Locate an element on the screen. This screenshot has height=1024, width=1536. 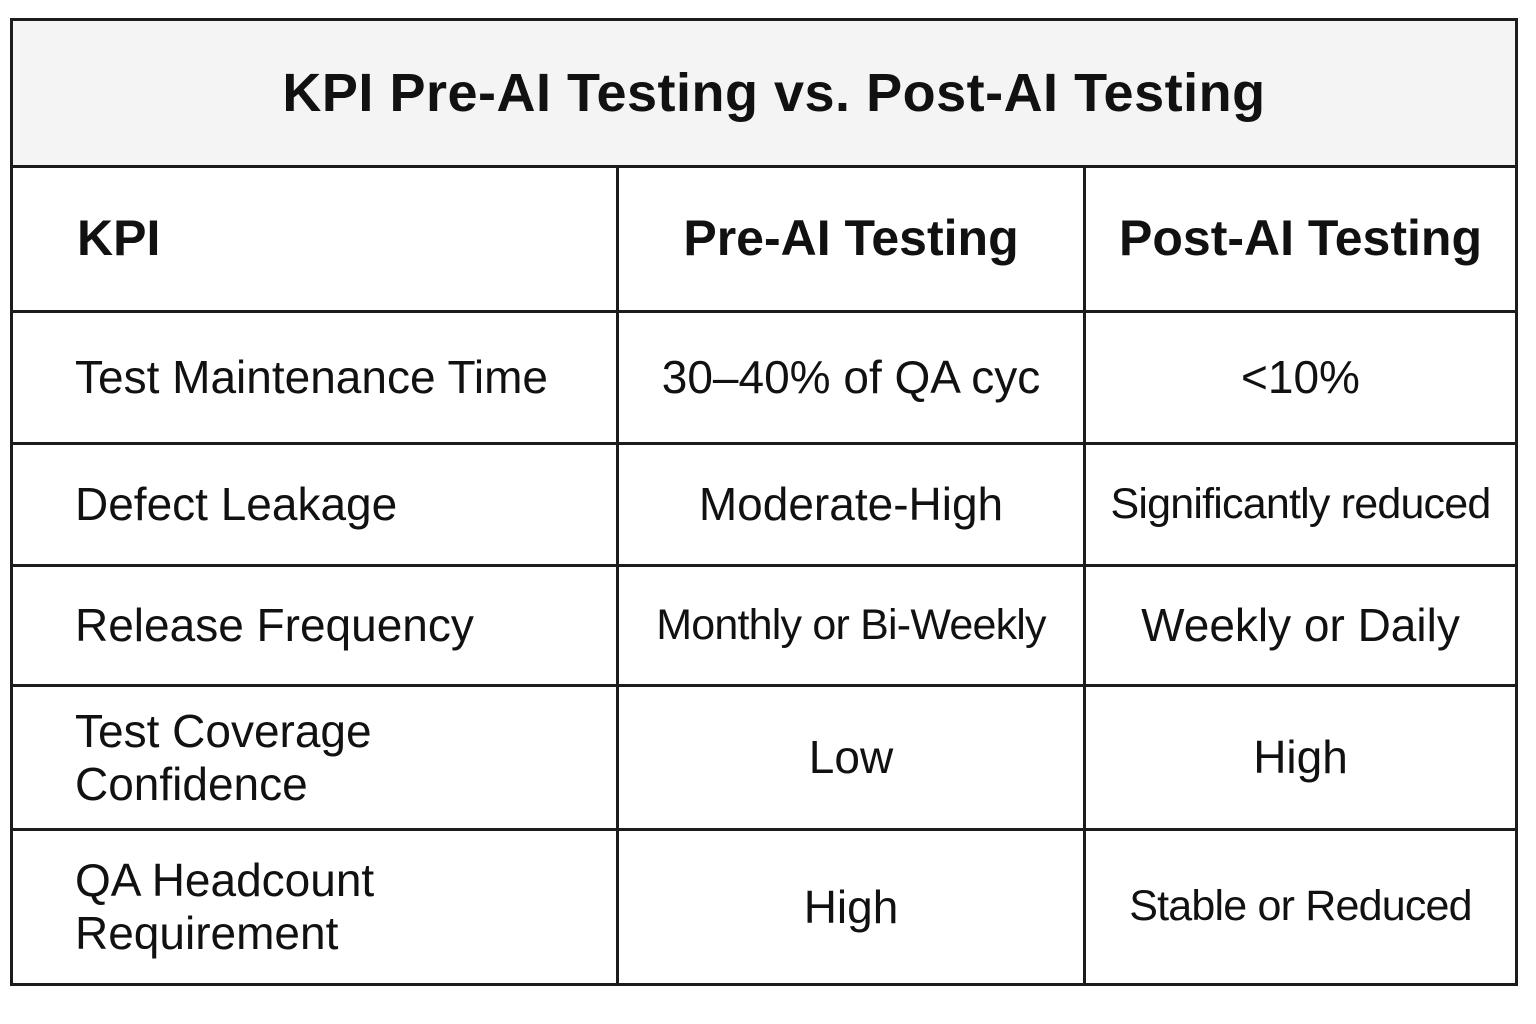
table-row-kpi: QA Headcount Requirement is located at coordinates (316, 907).